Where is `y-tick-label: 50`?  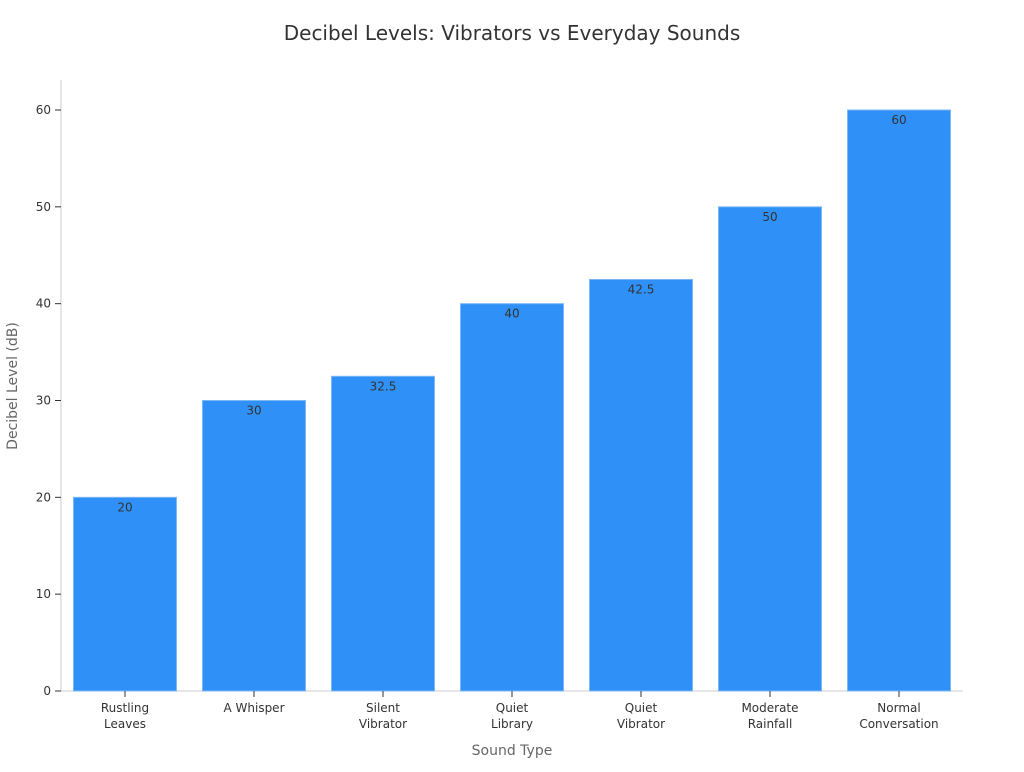 y-tick-label: 50 is located at coordinates (43, 207).